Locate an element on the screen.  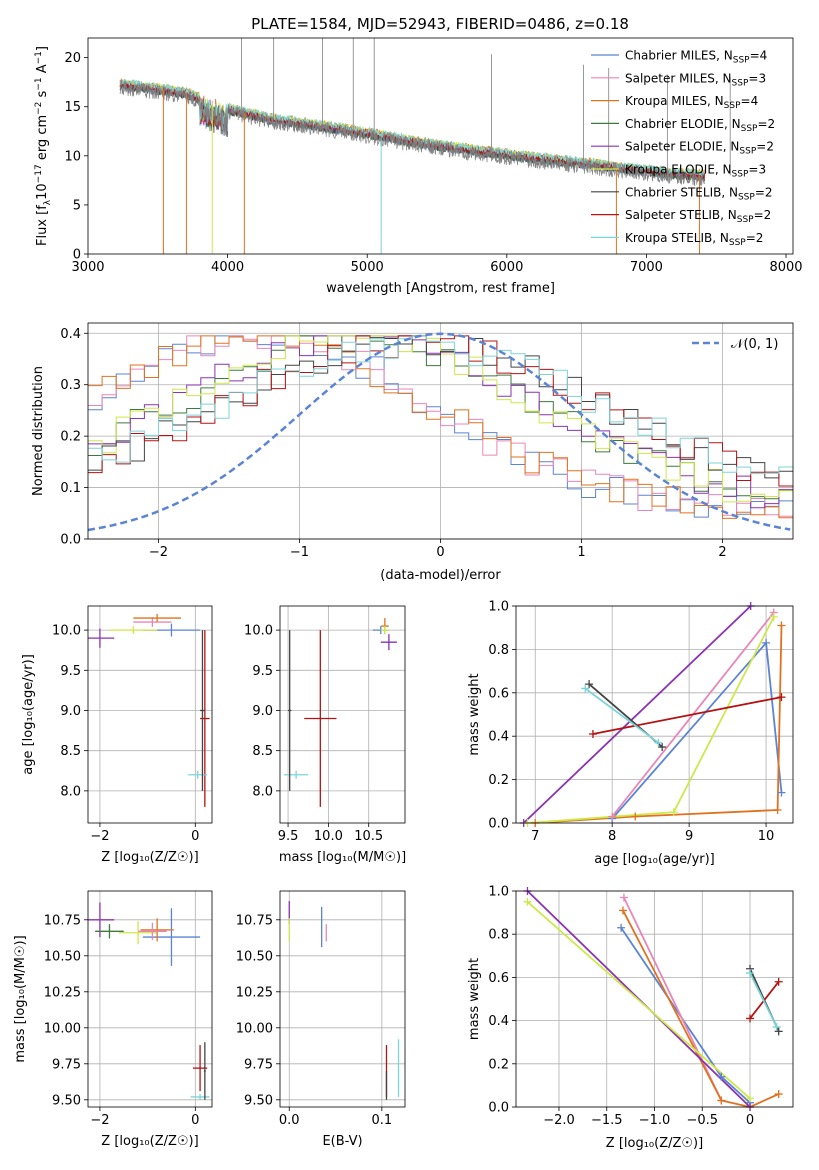
y-tick-label: 9.50 is located at coordinates (258, 1100).